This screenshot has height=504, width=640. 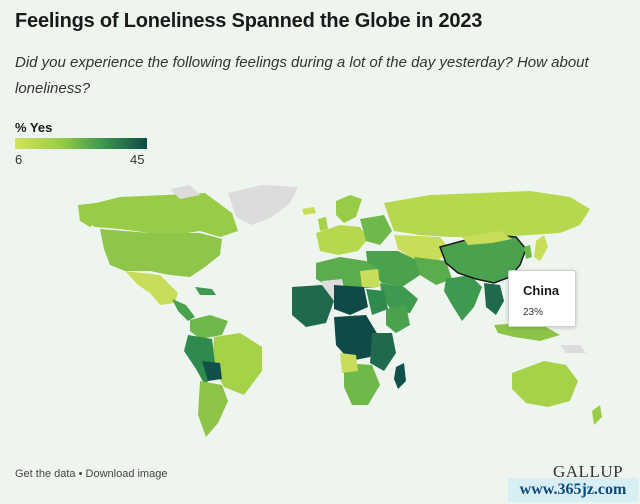 What do you see at coordinates (213, 409) in the screenshot?
I see `argentina-chile-region` at bounding box center [213, 409].